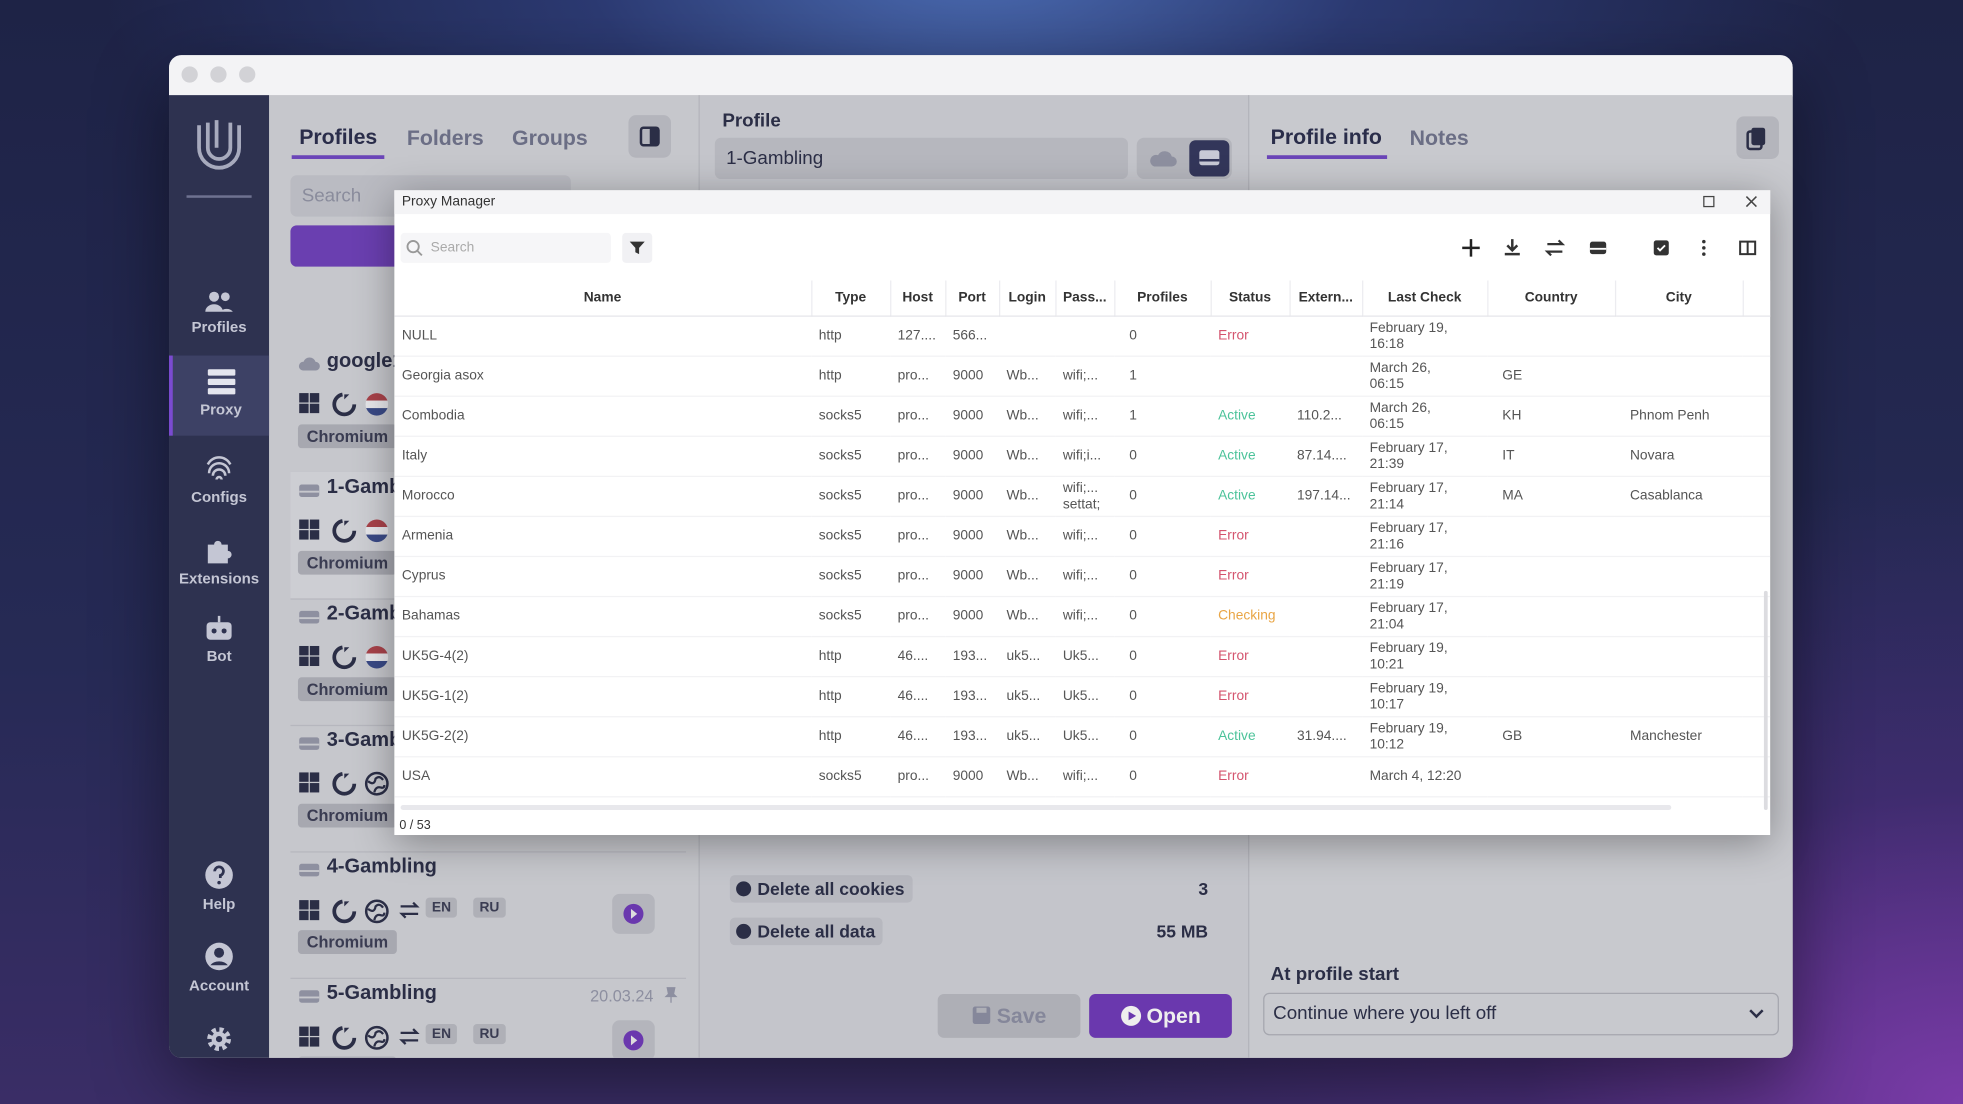  I want to click on table-cell: socks5, so click(851, 416).